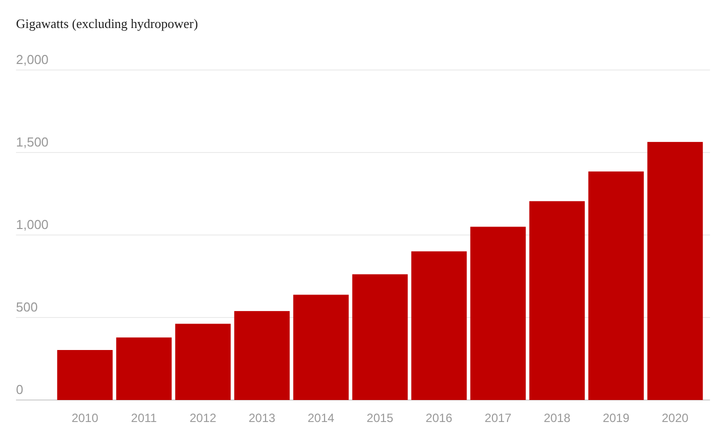 This screenshot has height=438, width=718. What do you see at coordinates (262, 418) in the screenshot?
I see `x-tick-label: 2013` at bounding box center [262, 418].